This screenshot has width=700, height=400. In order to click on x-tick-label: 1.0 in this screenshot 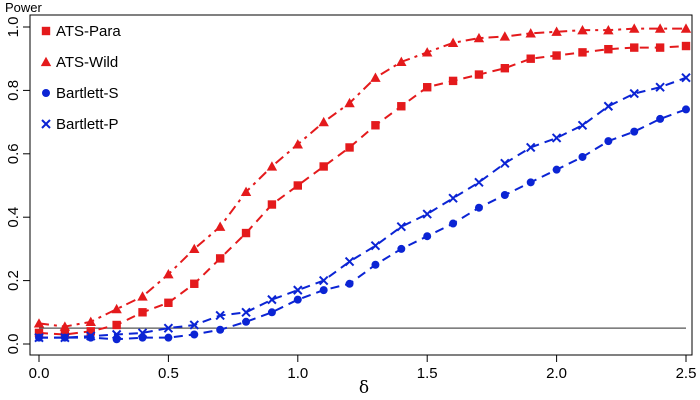, I will do `click(297, 373)`.